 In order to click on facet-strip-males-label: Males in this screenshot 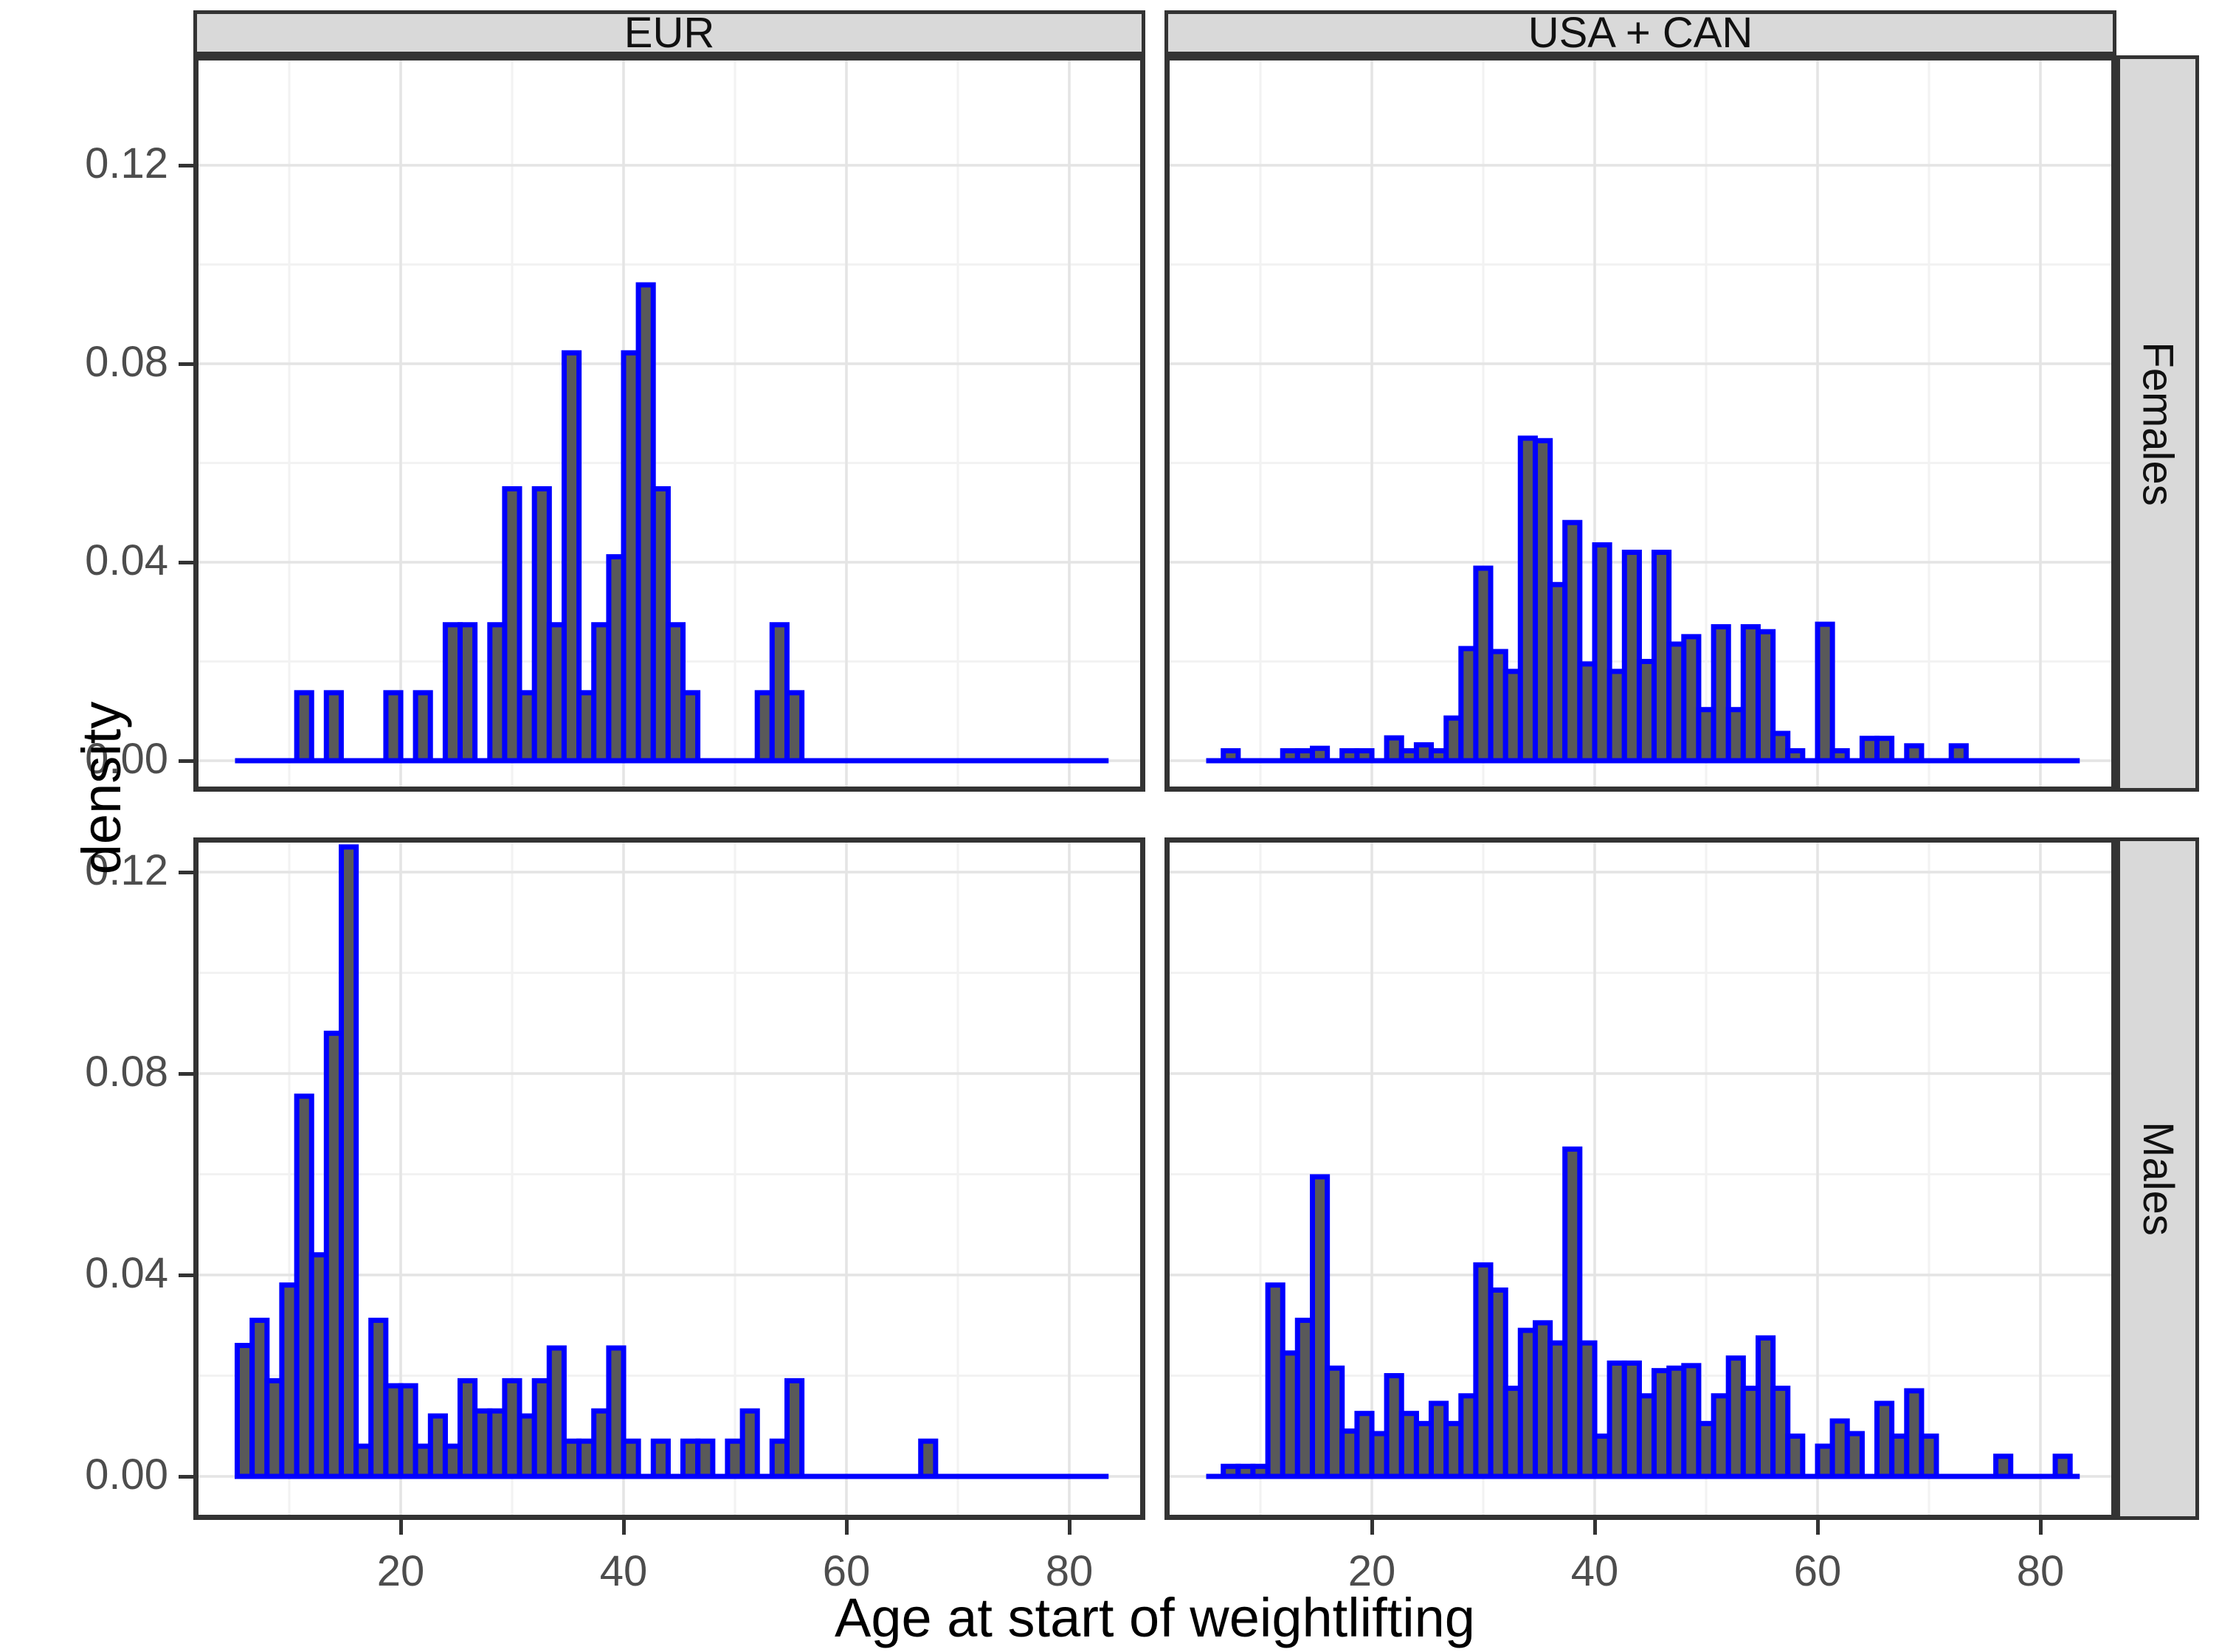, I will do `click(2158, 1179)`.